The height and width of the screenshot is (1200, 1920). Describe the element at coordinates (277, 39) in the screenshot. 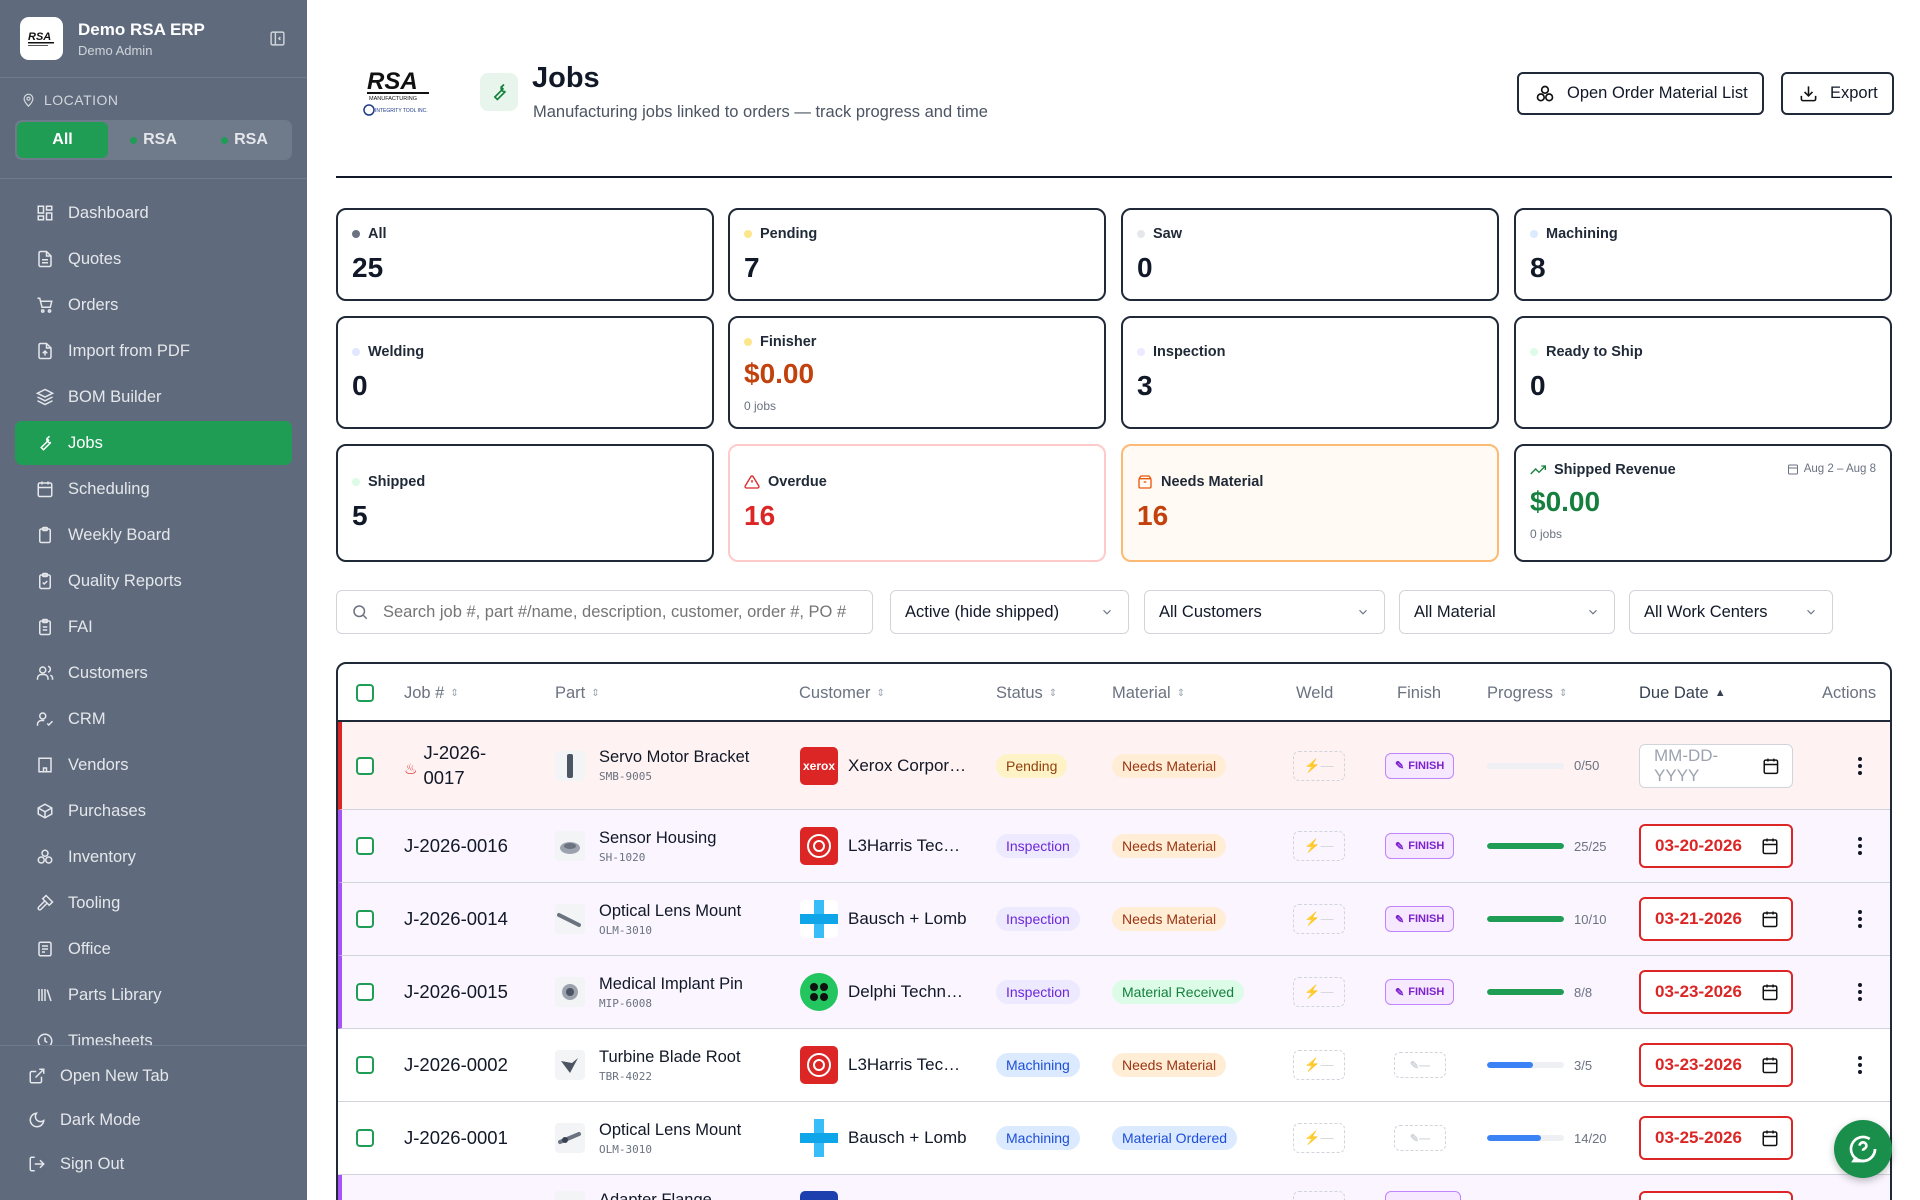

I see `collapse-sidebar-icon` at that location.